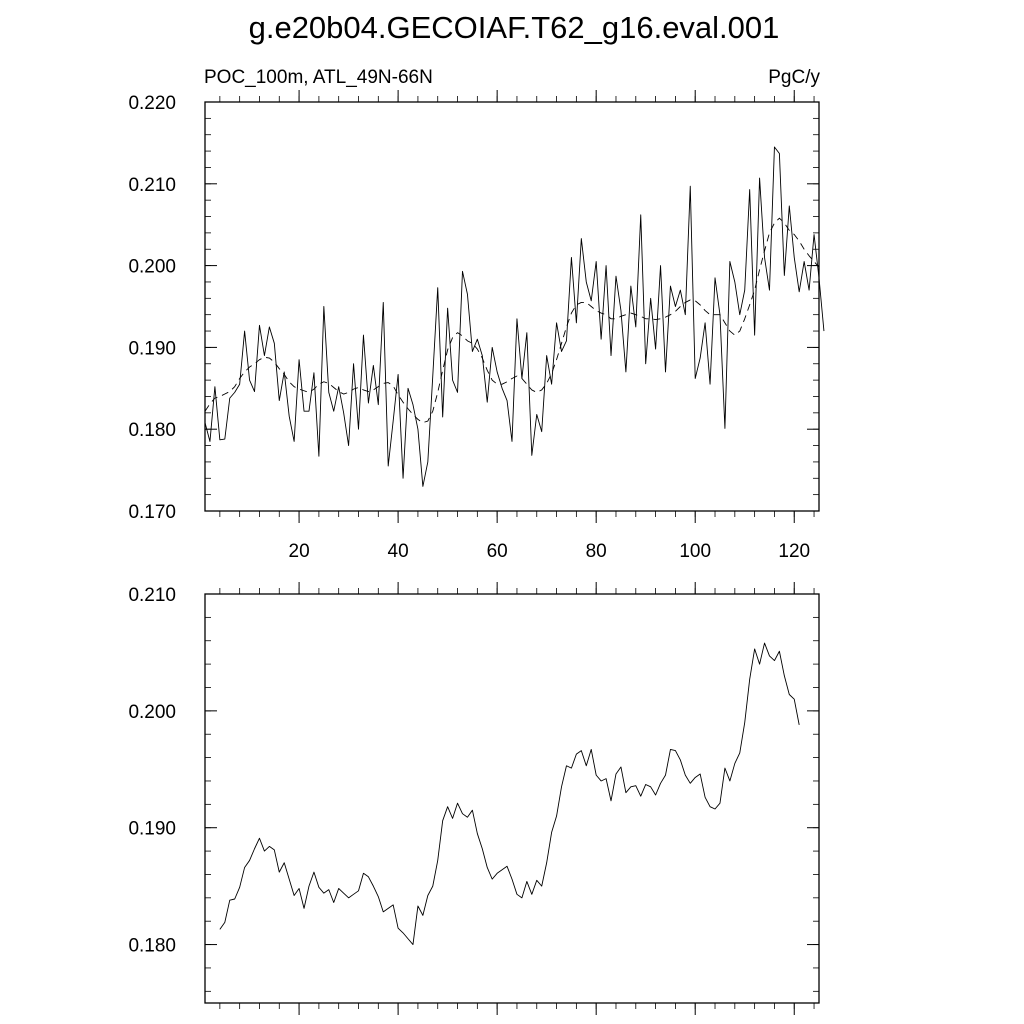  I want to click on top-y-tick-label: 0.220, so click(152, 103).